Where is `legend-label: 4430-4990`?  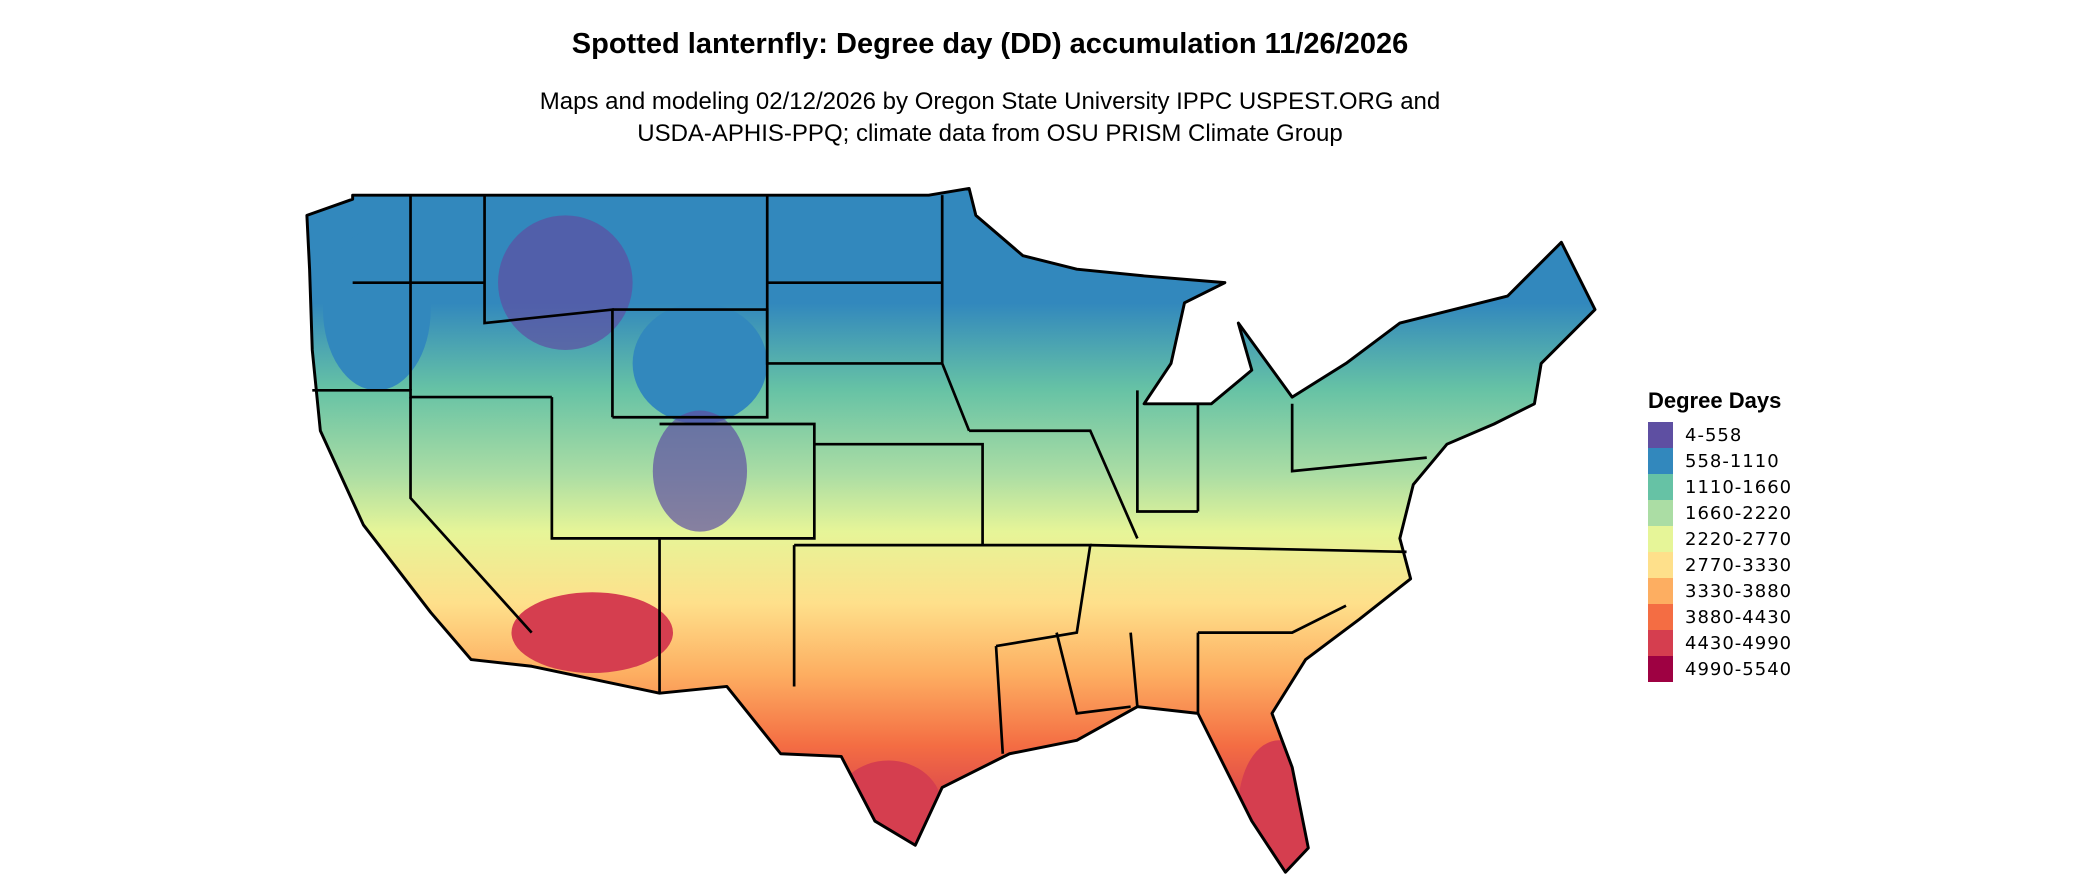
legend-label: 4430-4990 is located at coordinates (1739, 643).